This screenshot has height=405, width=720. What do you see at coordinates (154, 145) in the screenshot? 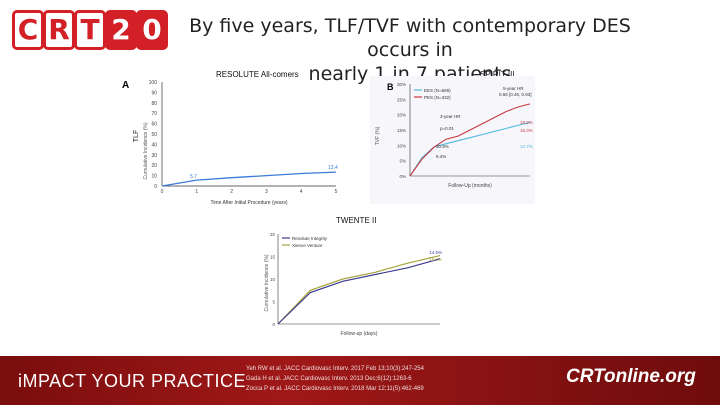
I see `chart-a-ytick-label: 40` at bounding box center [154, 145].